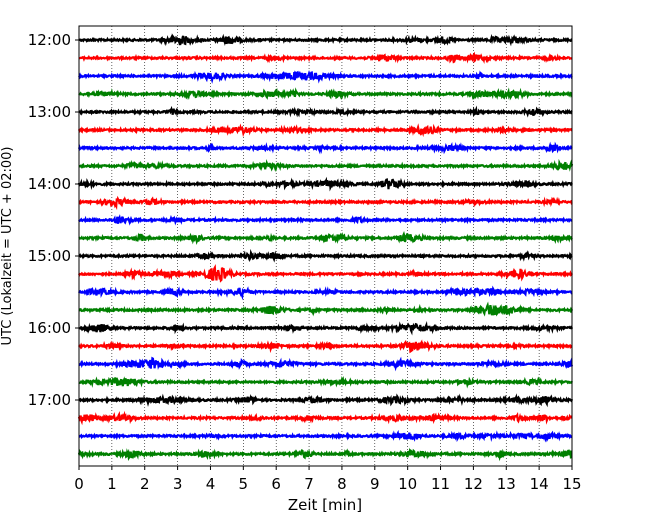  What do you see at coordinates (325, 505) in the screenshot?
I see `x-axis-label: Zeit [min]` at bounding box center [325, 505].